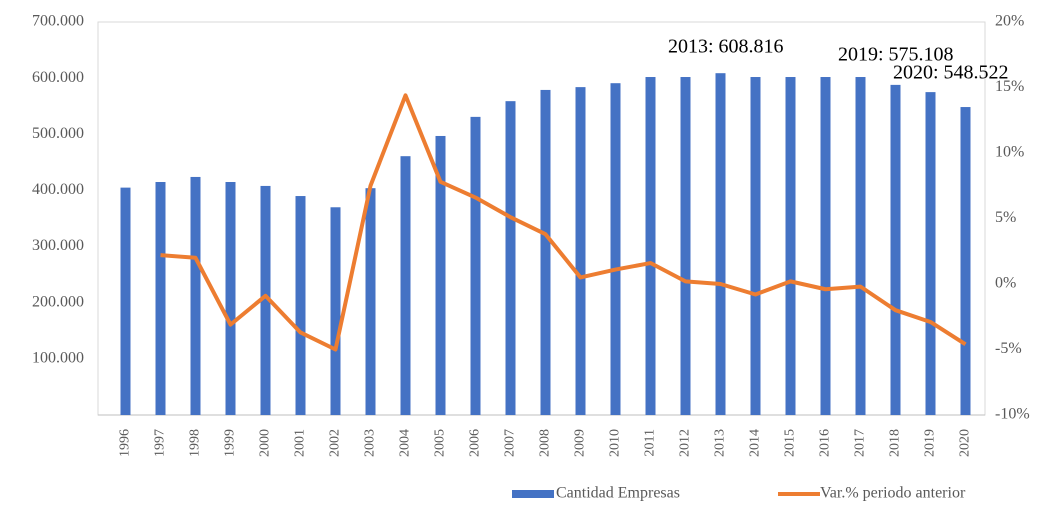 Image resolution: width=1044 pixels, height=508 pixels. Describe the element at coordinates (300, 443) in the screenshot. I see `x-tick-label: 2001` at that location.